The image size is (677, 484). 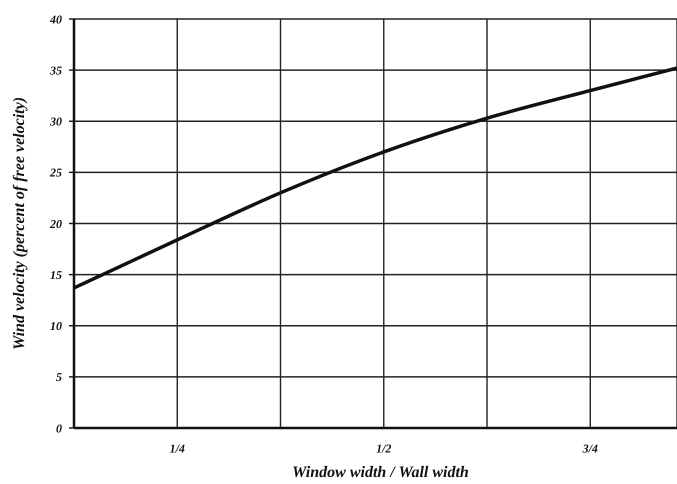 What do you see at coordinates (55, 70) in the screenshot?
I see `y-tick-label: 35` at bounding box center [55, 70].